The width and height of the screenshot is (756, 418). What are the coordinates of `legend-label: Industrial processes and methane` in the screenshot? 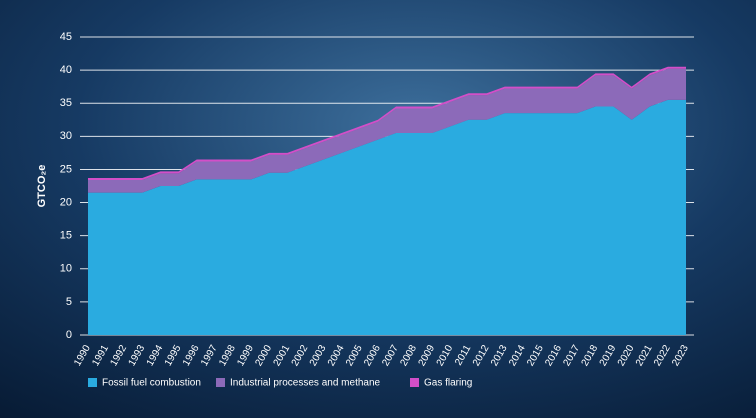 It's located at (305, 383).